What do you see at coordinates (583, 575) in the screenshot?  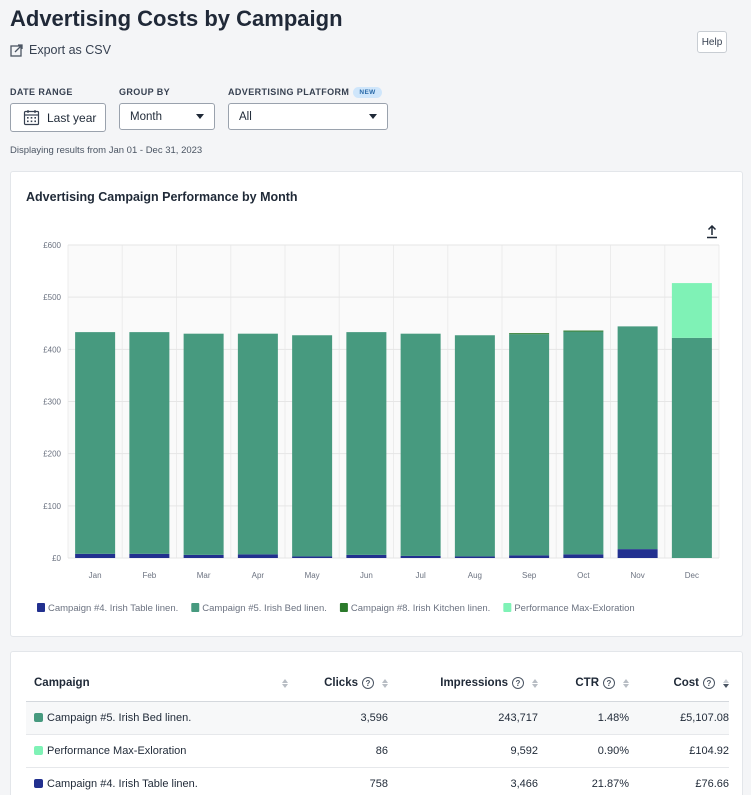 I see `x-tick-label: Oct` at bounding box center [583, 575].